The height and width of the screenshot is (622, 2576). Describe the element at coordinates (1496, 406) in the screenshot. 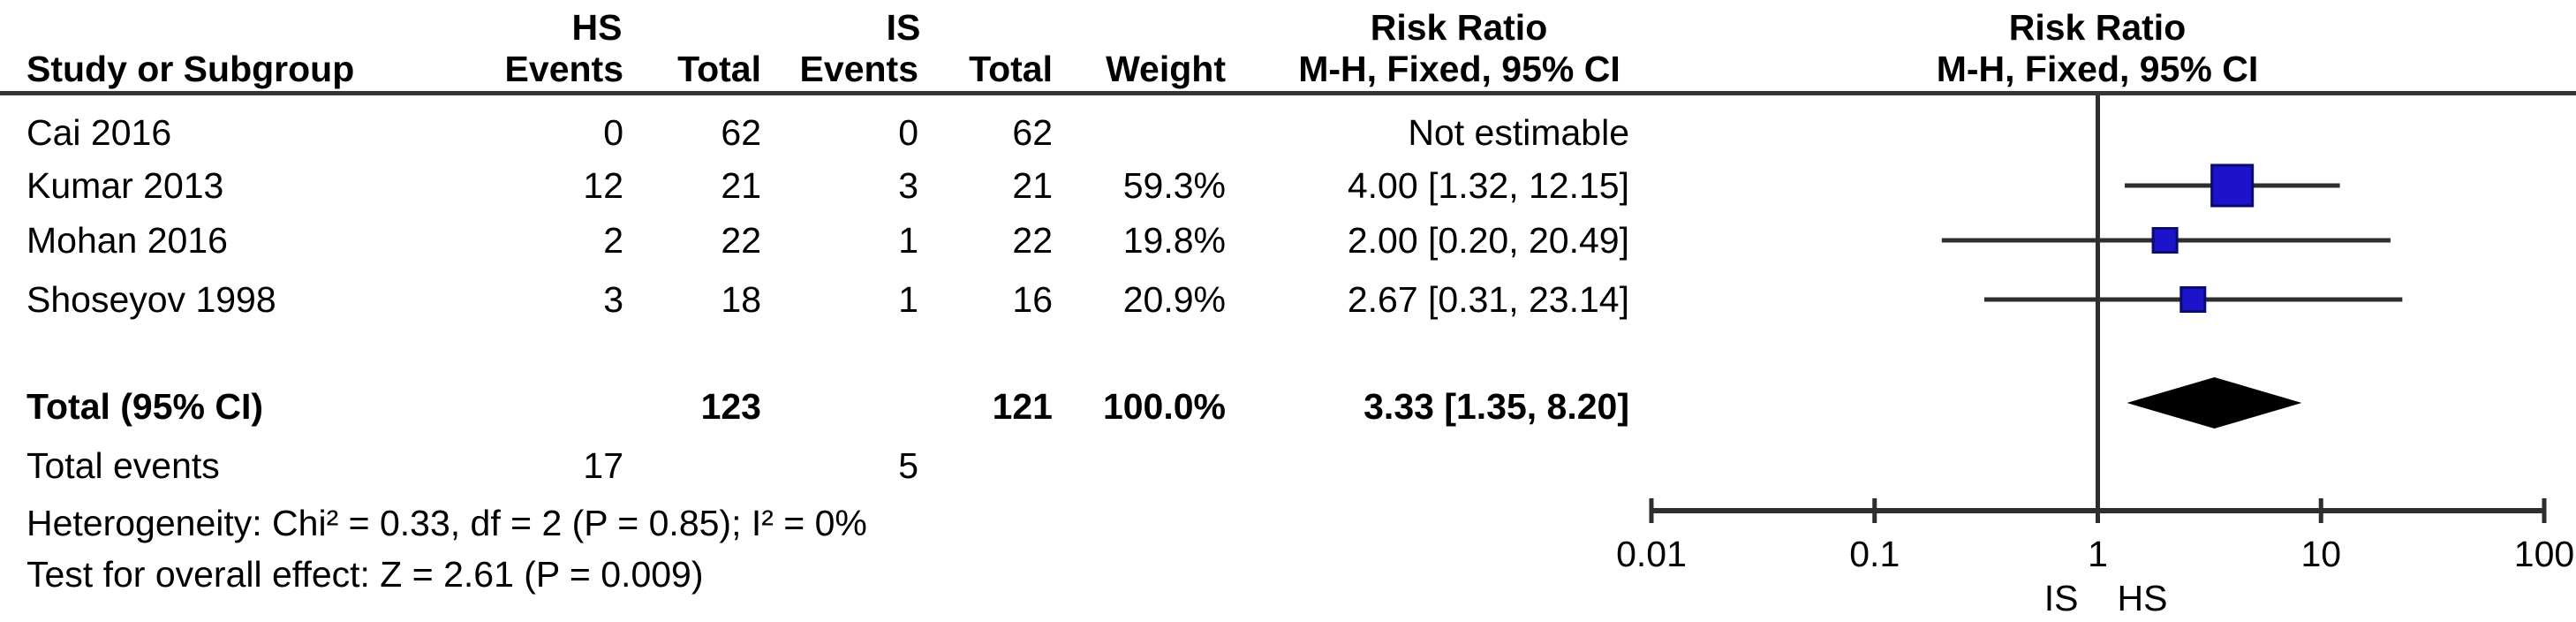

I see `total-row-rr: 3.33 [1.35, 8.20]` at that location.